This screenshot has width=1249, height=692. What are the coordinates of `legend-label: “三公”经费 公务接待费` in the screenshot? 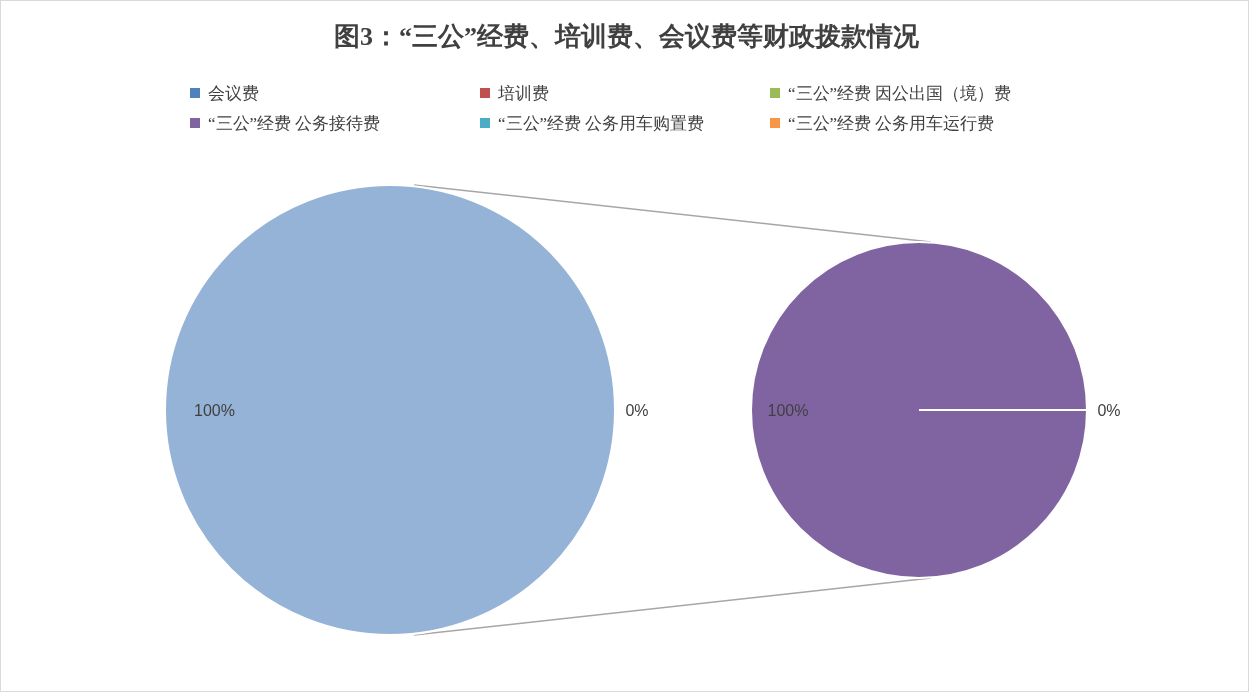 It's located at (294, 123).